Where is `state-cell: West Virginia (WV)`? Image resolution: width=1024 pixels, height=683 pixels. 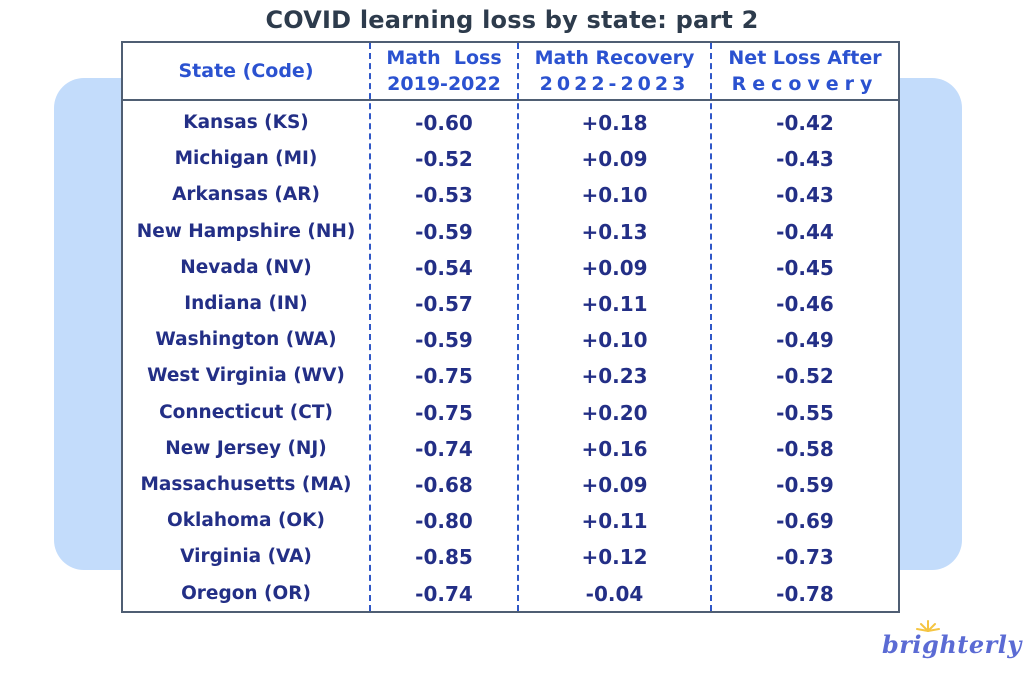 state-cell: West Virginia (WV) is located at coordinates (246, 376).